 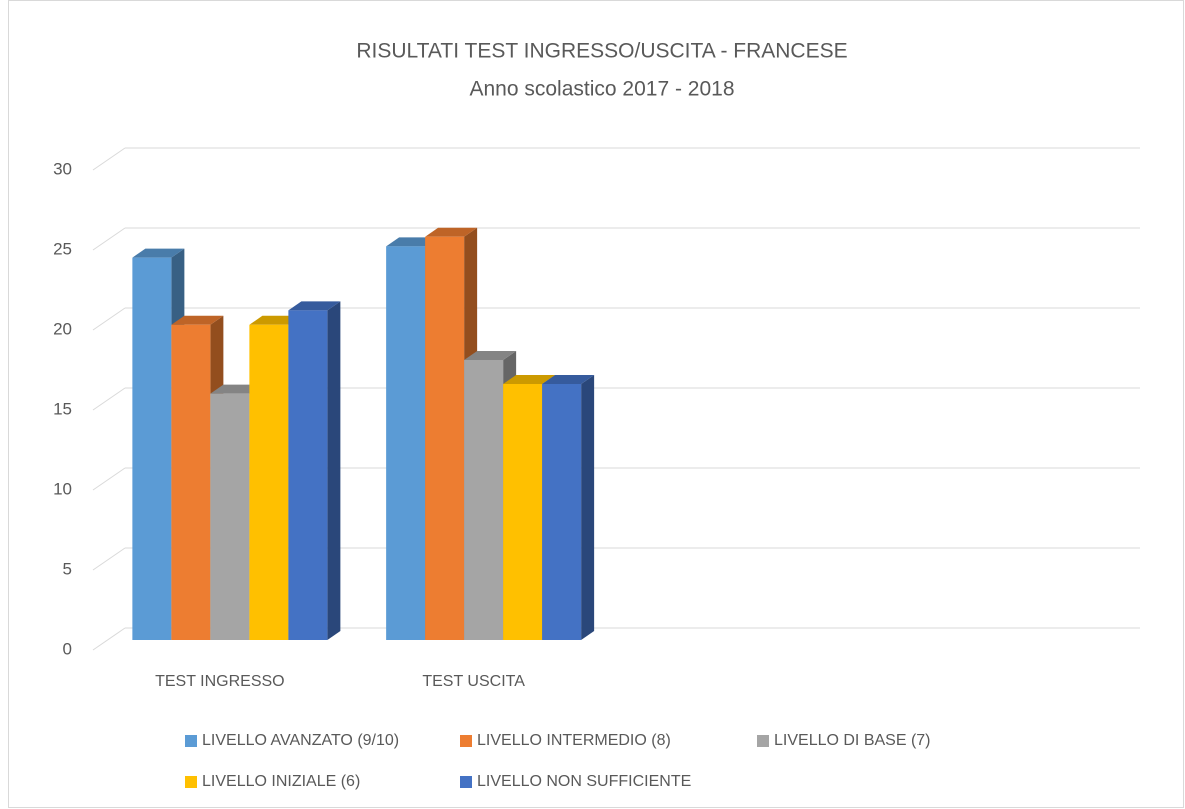 I want to click on x-tick-label: TEST USCITA, so click(x=473, y=681).